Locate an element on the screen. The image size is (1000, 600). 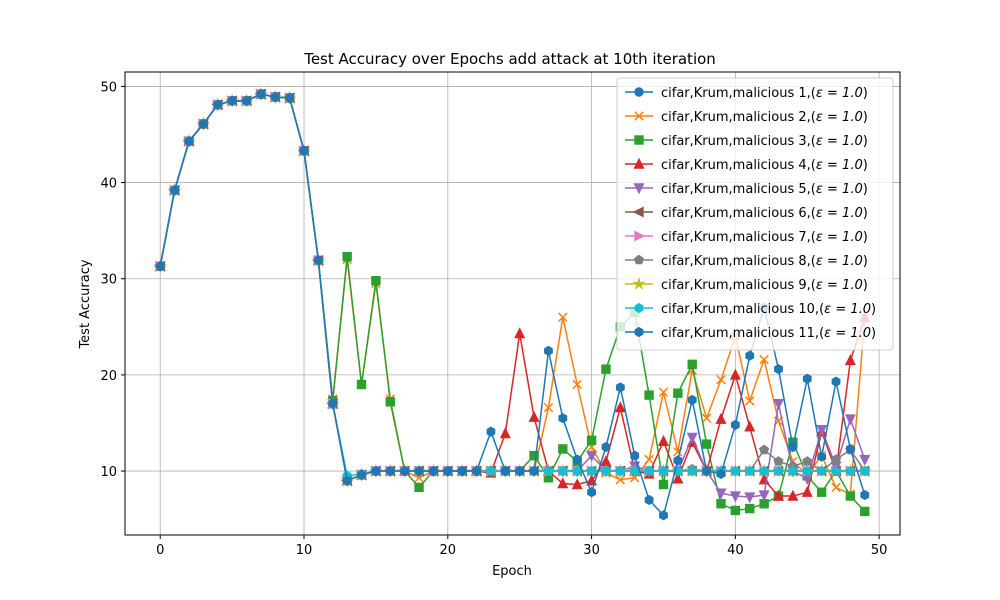
legend-series-name: cifar,Krum,malicious 6,( is located at coordinates (738, 213).